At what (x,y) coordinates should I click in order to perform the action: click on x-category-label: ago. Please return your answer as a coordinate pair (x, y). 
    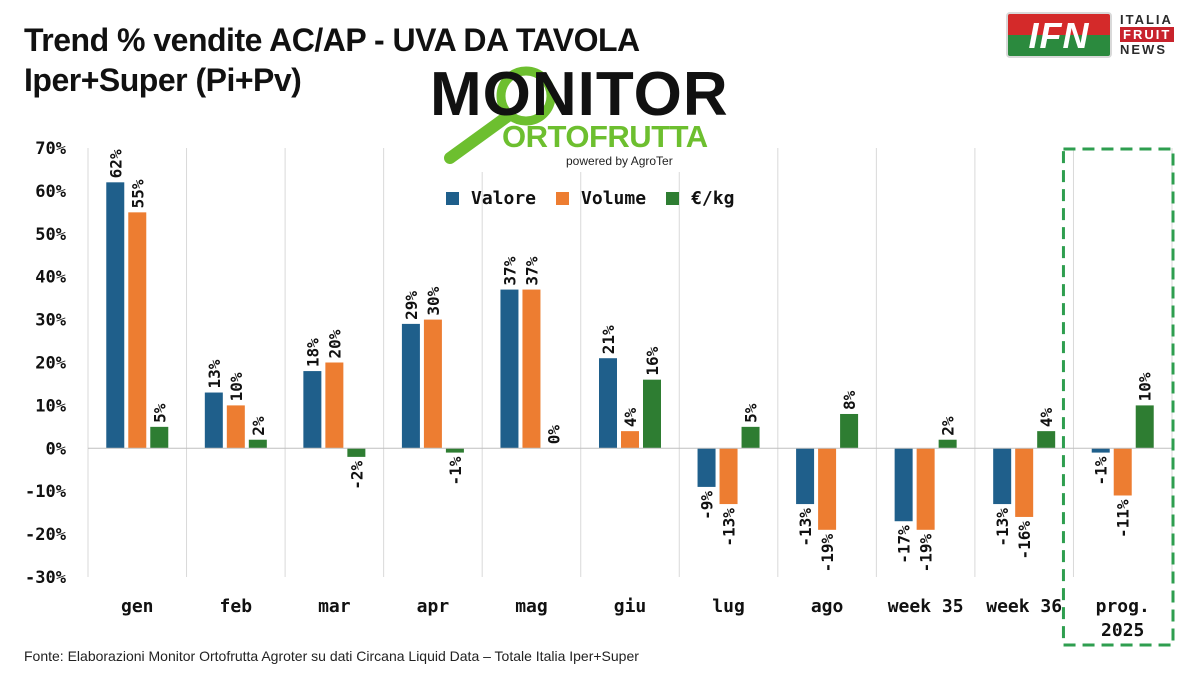
    Looking at the image, I should click on (827, 606).